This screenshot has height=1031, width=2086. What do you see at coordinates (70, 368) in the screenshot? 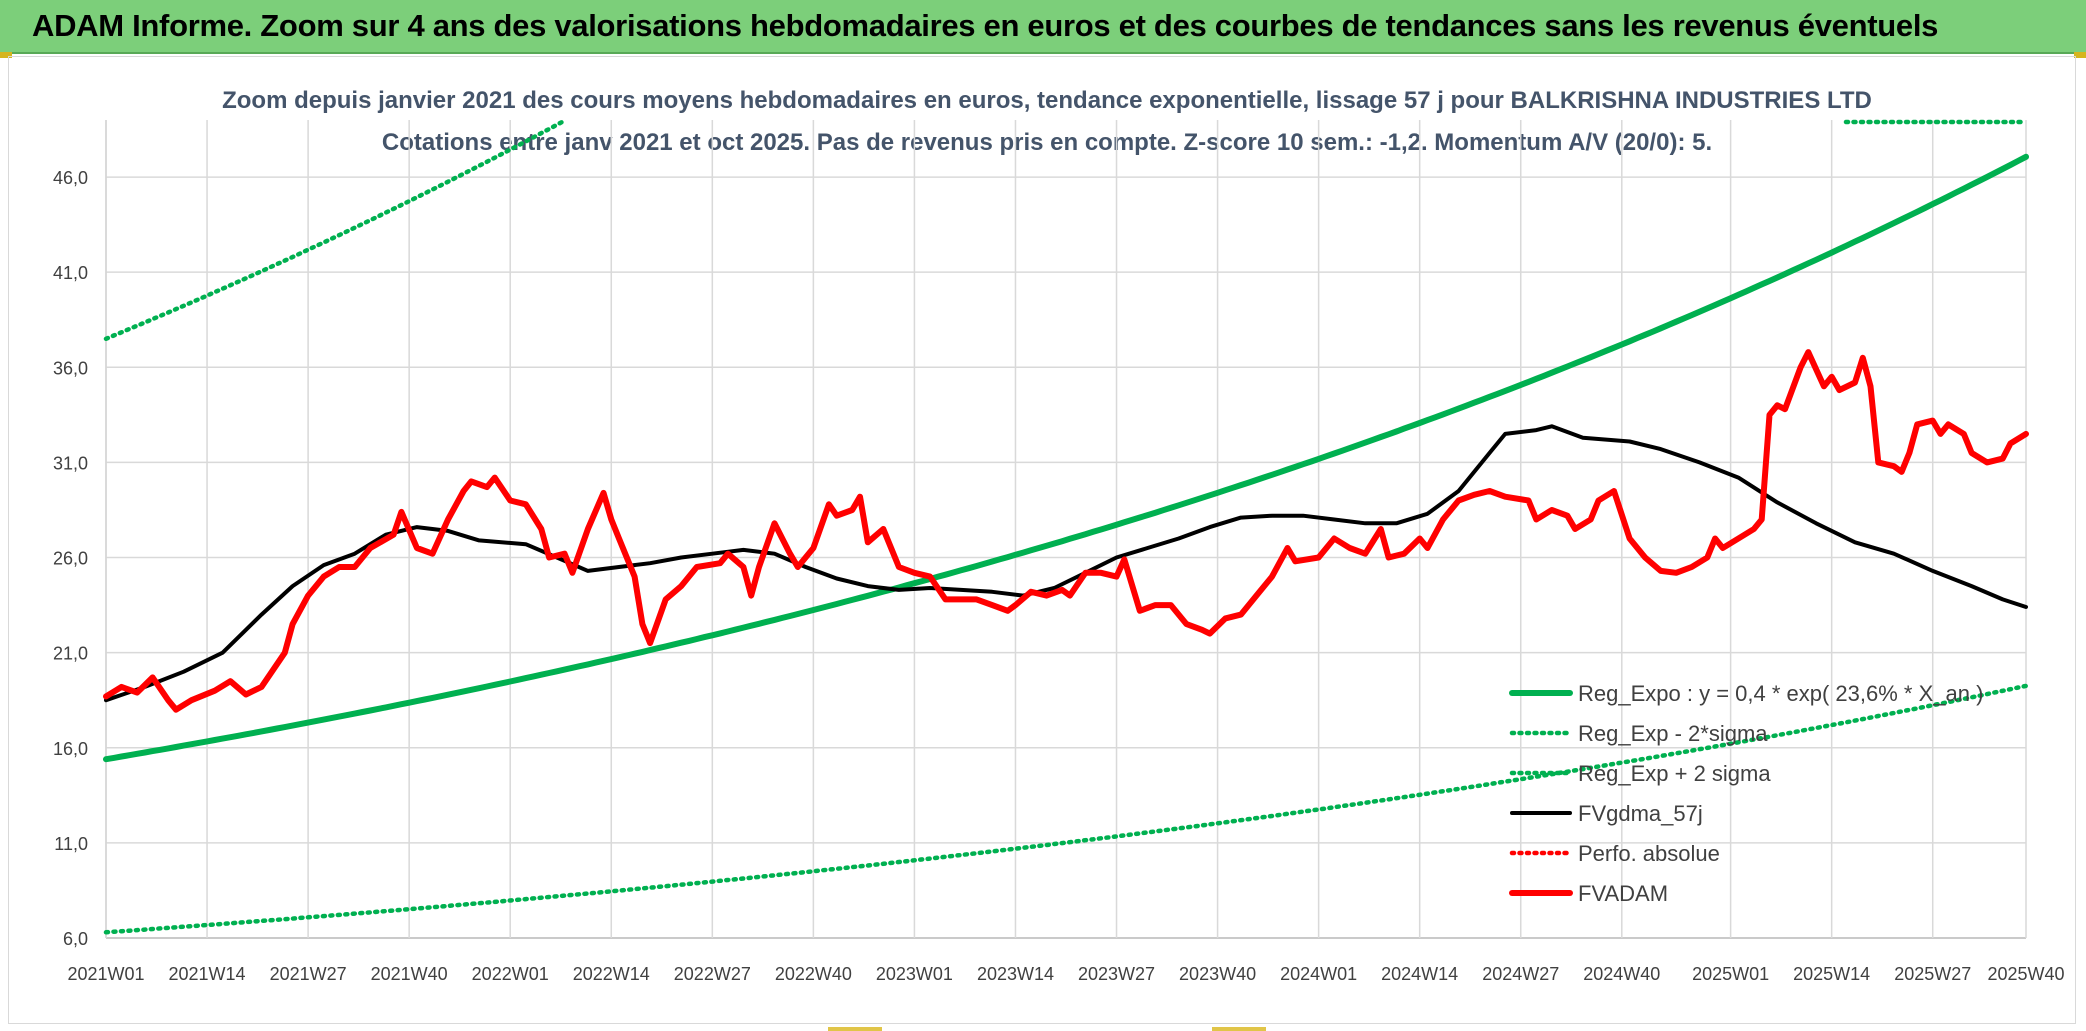
I see `y-tick-label: 36,0` at bounding box center [70, 368].